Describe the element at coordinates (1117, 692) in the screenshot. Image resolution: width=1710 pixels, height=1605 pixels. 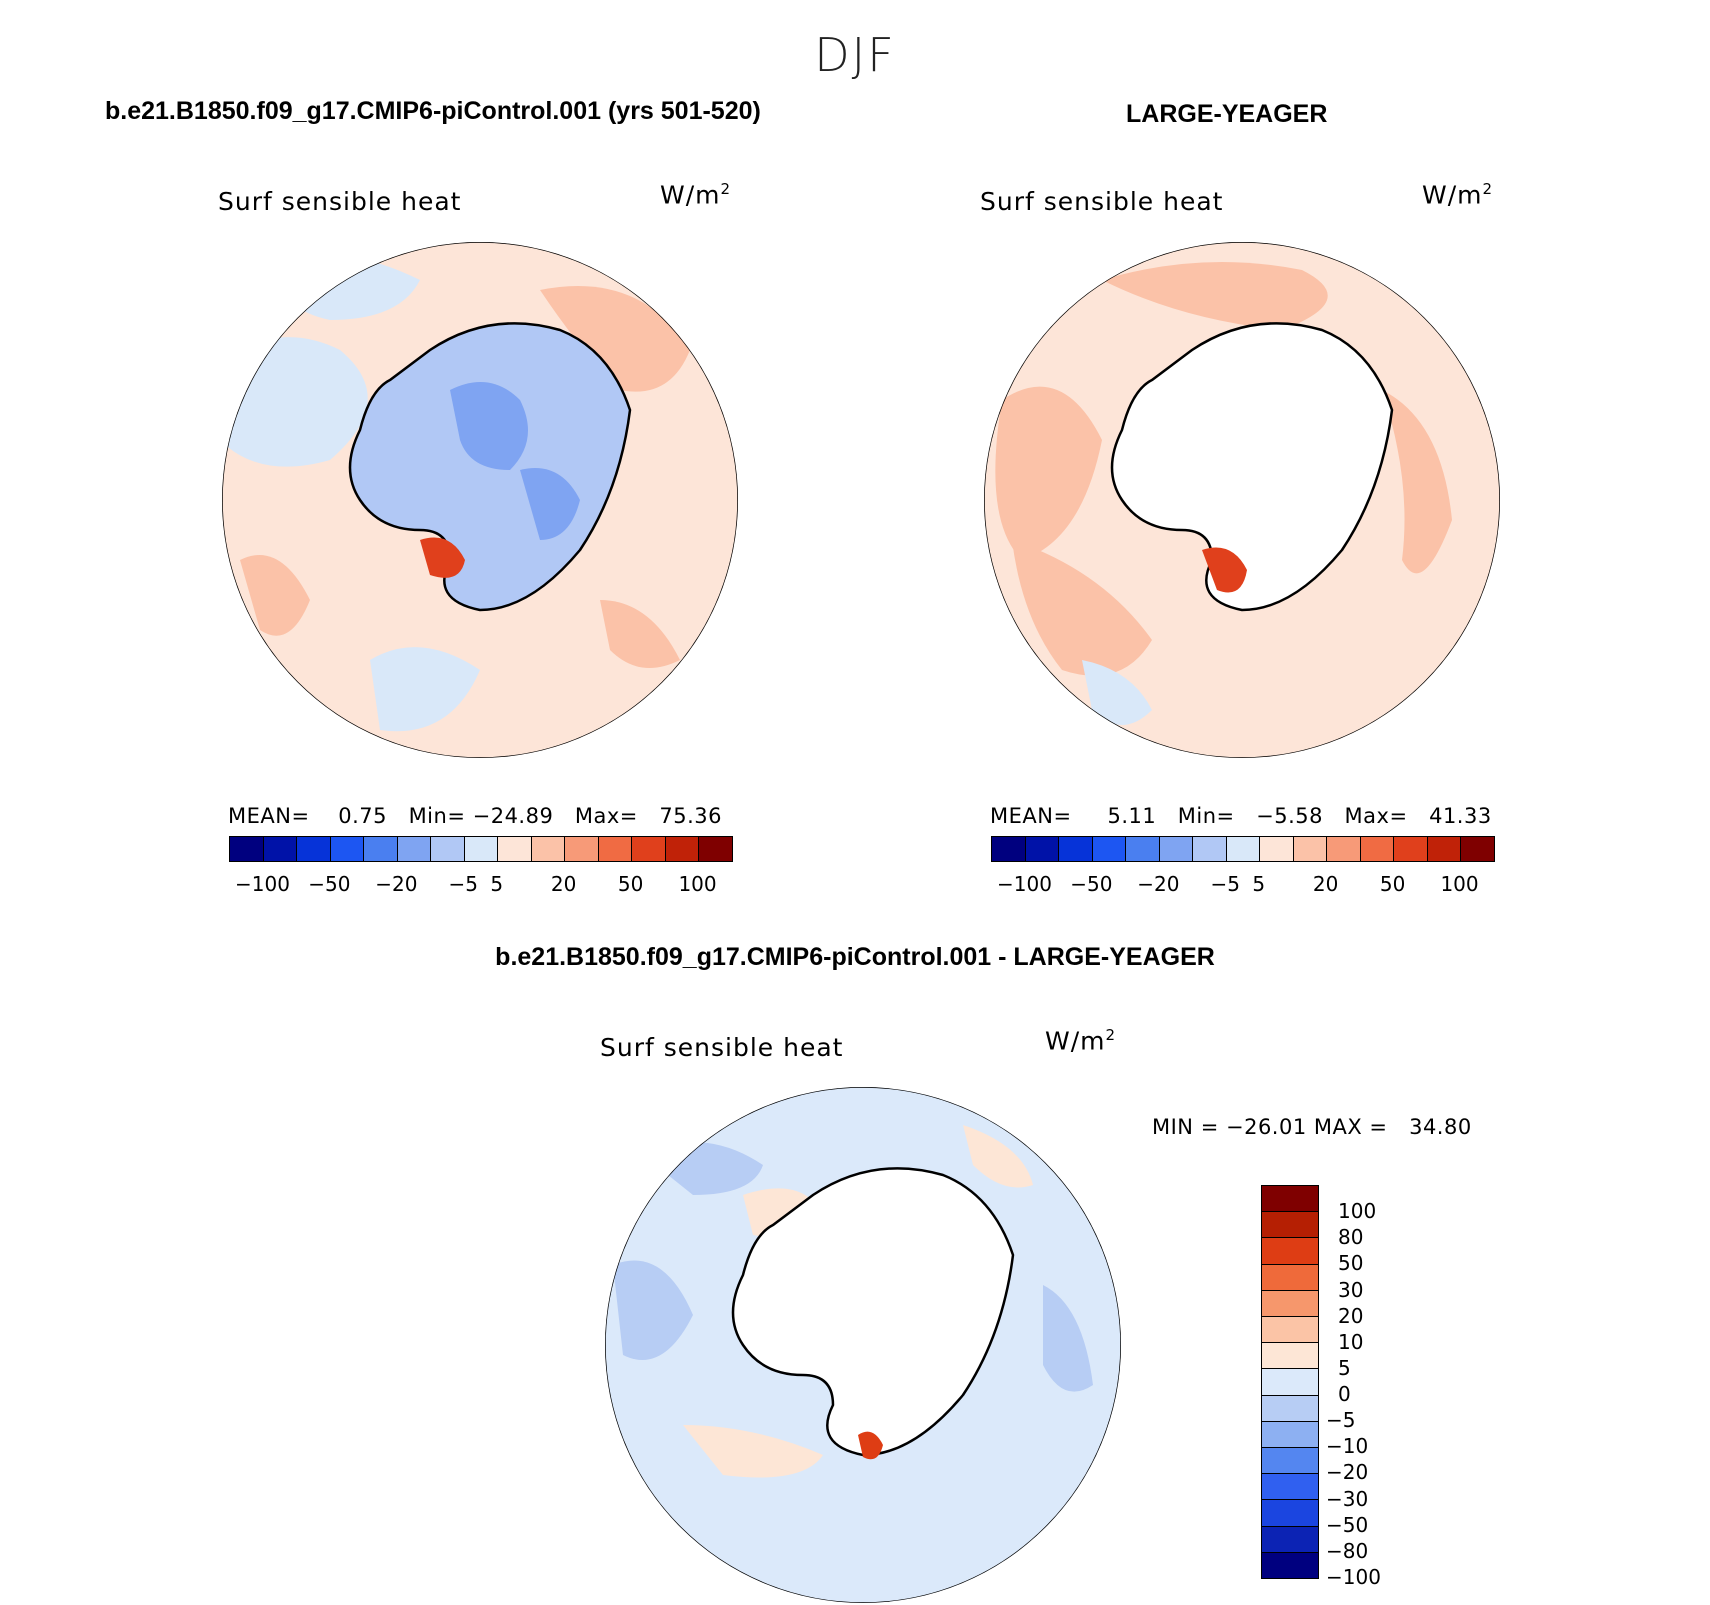
I see `panel2-low-flux-region` at that location.